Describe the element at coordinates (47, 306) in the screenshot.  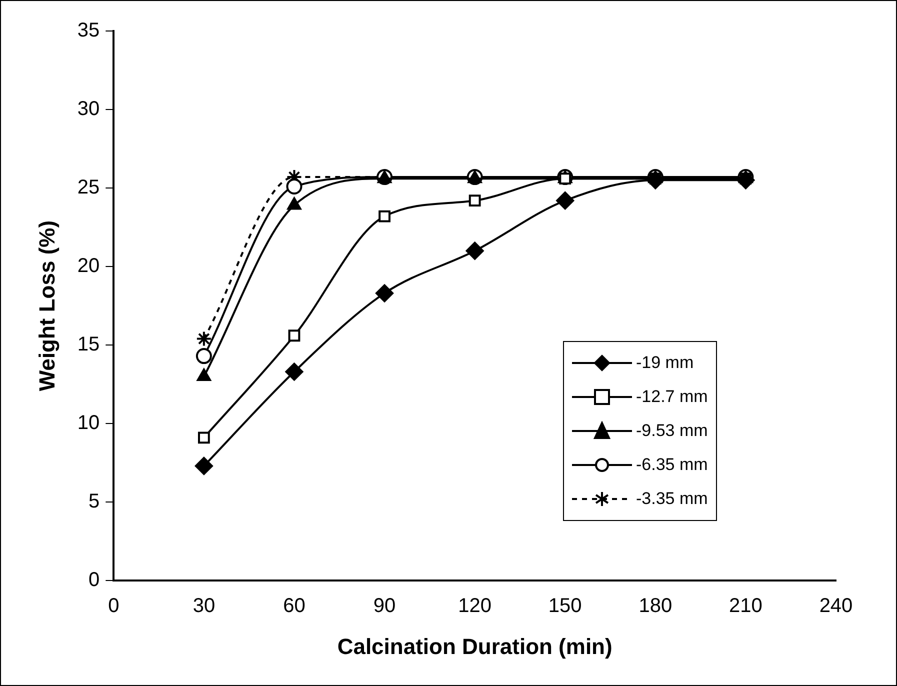
I see `y-axis-title: Weight Loss (%)` at that location.